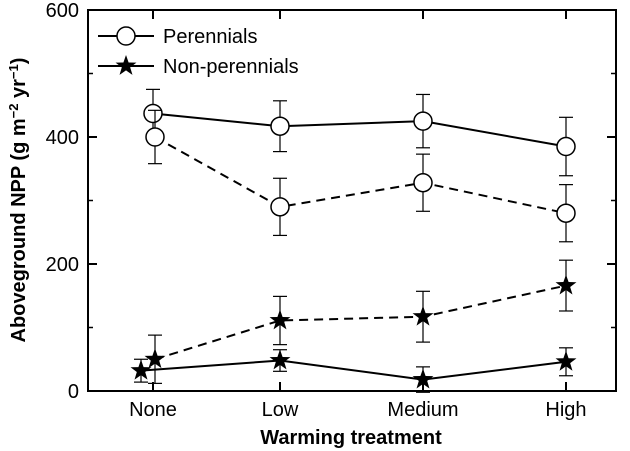  I want to click on y-tick-label: 0, so click(73, 392).